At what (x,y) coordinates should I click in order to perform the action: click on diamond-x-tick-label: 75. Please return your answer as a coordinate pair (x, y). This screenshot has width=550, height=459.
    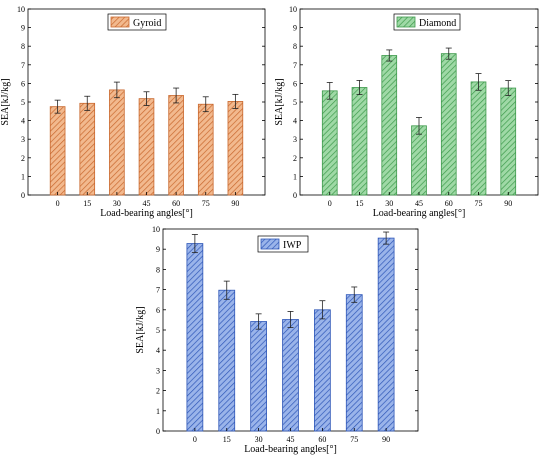
    Looking at the image, I should click on (479, 203).